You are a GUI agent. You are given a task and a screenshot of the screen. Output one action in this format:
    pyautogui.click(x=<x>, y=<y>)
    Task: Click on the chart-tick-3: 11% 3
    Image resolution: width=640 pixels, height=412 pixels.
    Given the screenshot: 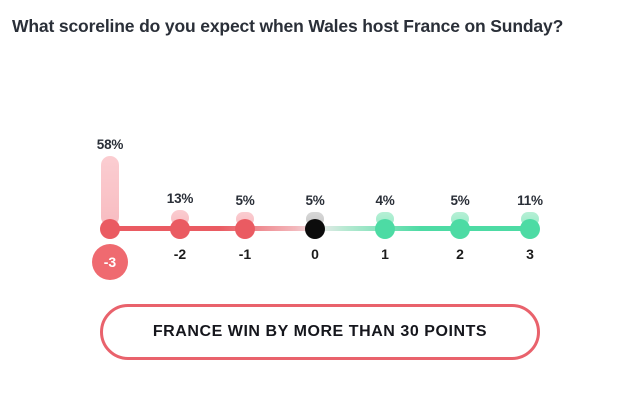 What is the action you would take?
    pyautogui.click(x=530, y=205)
    